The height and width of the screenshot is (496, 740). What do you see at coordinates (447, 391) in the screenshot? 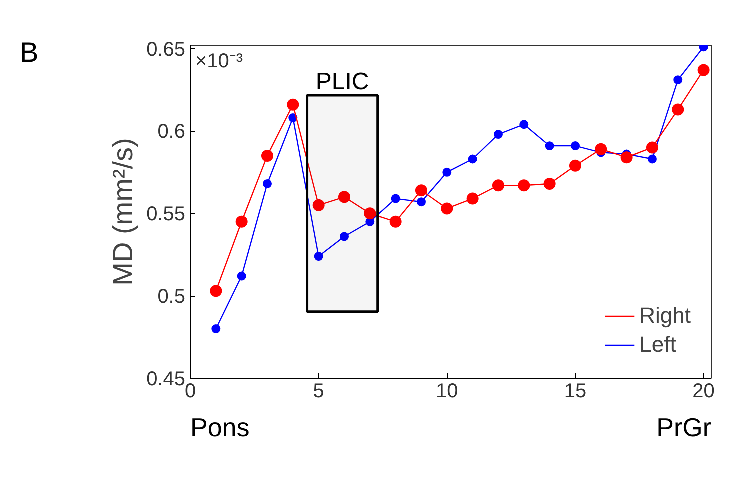
I see `x-tick-label: 10` at bounding box center [447, 391].